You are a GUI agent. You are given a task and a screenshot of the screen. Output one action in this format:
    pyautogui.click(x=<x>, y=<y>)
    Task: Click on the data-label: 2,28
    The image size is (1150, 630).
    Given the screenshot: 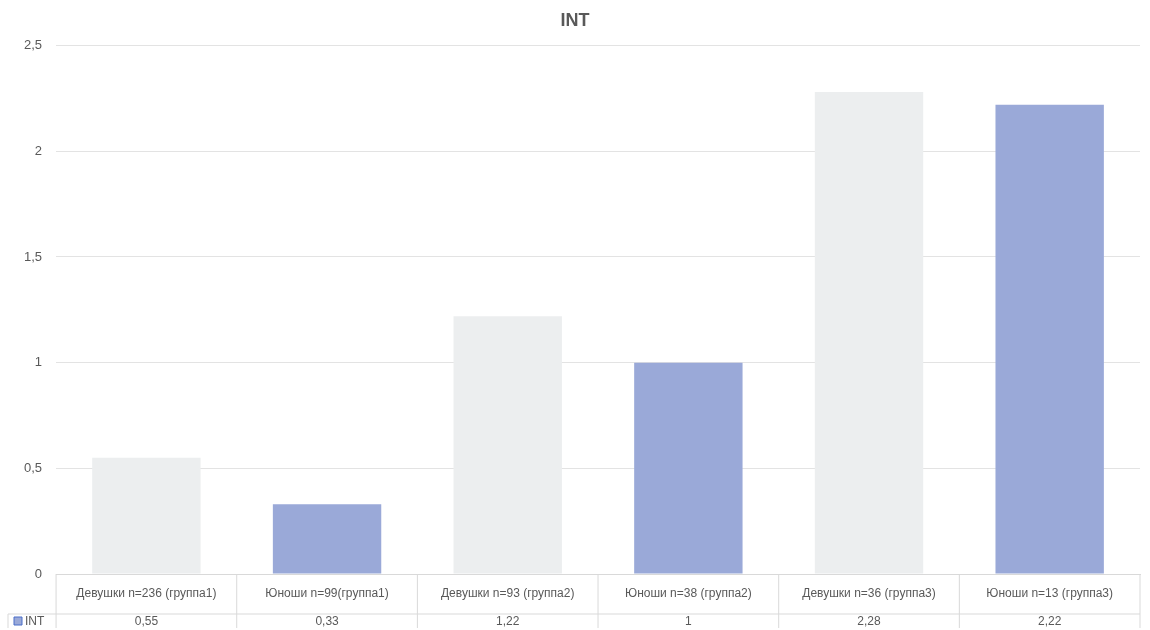 What is the action you would take?
    pyautogui.click(x=869, y=621)
    